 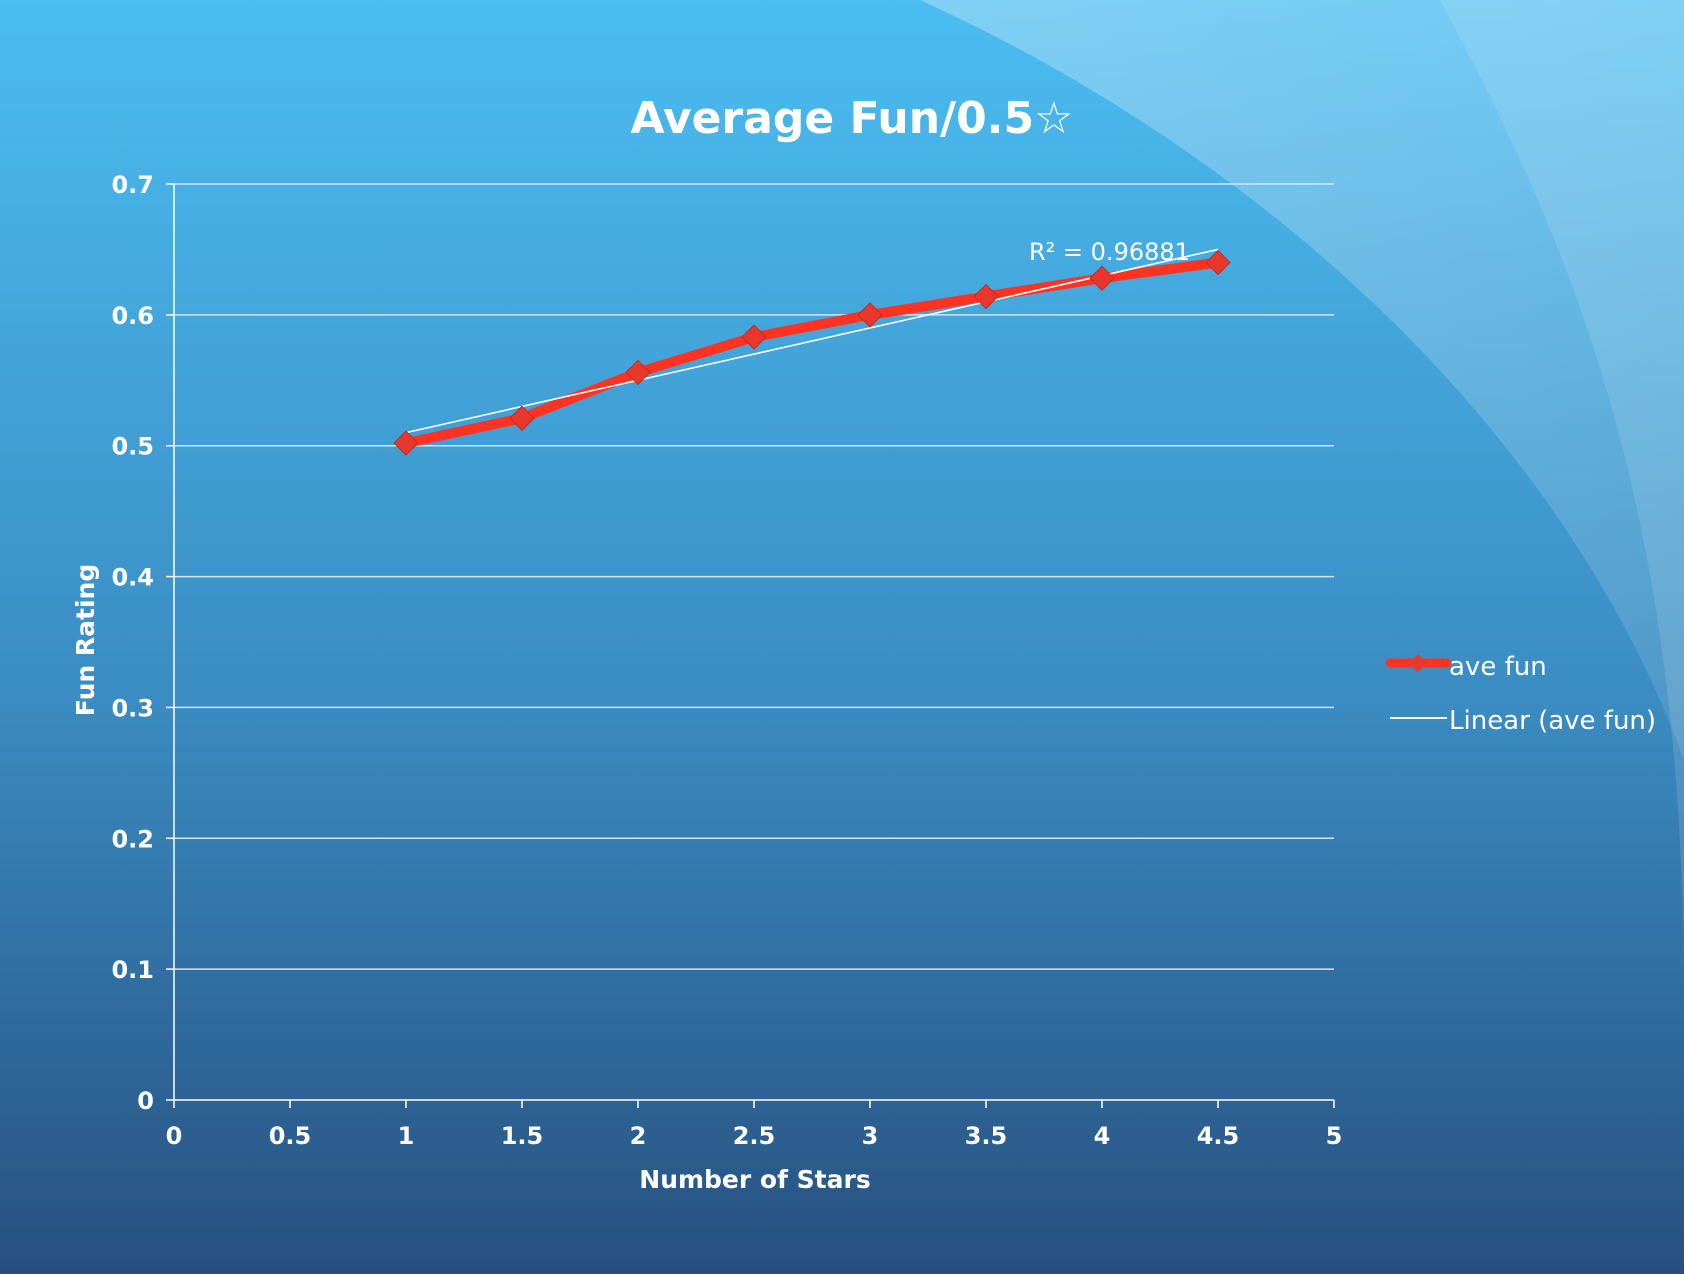 What do you see at coordinates (132, 316) in the screenshot?
I see `y-tick-label: 0.6` at bounding box center [132, 316].